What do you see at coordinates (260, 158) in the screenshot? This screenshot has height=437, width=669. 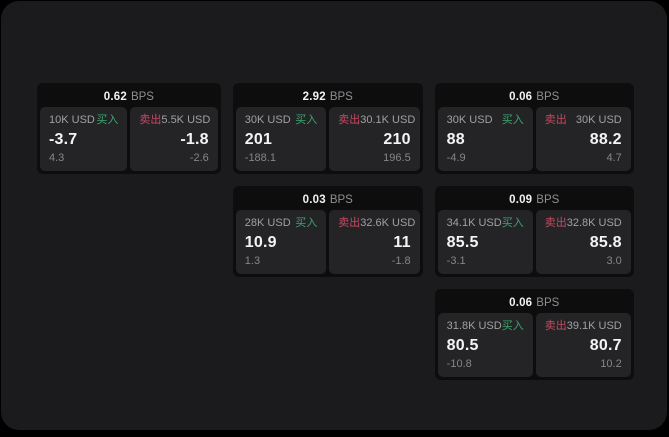 I see `buy-change: -188.1` at bounding box center [260, 158].